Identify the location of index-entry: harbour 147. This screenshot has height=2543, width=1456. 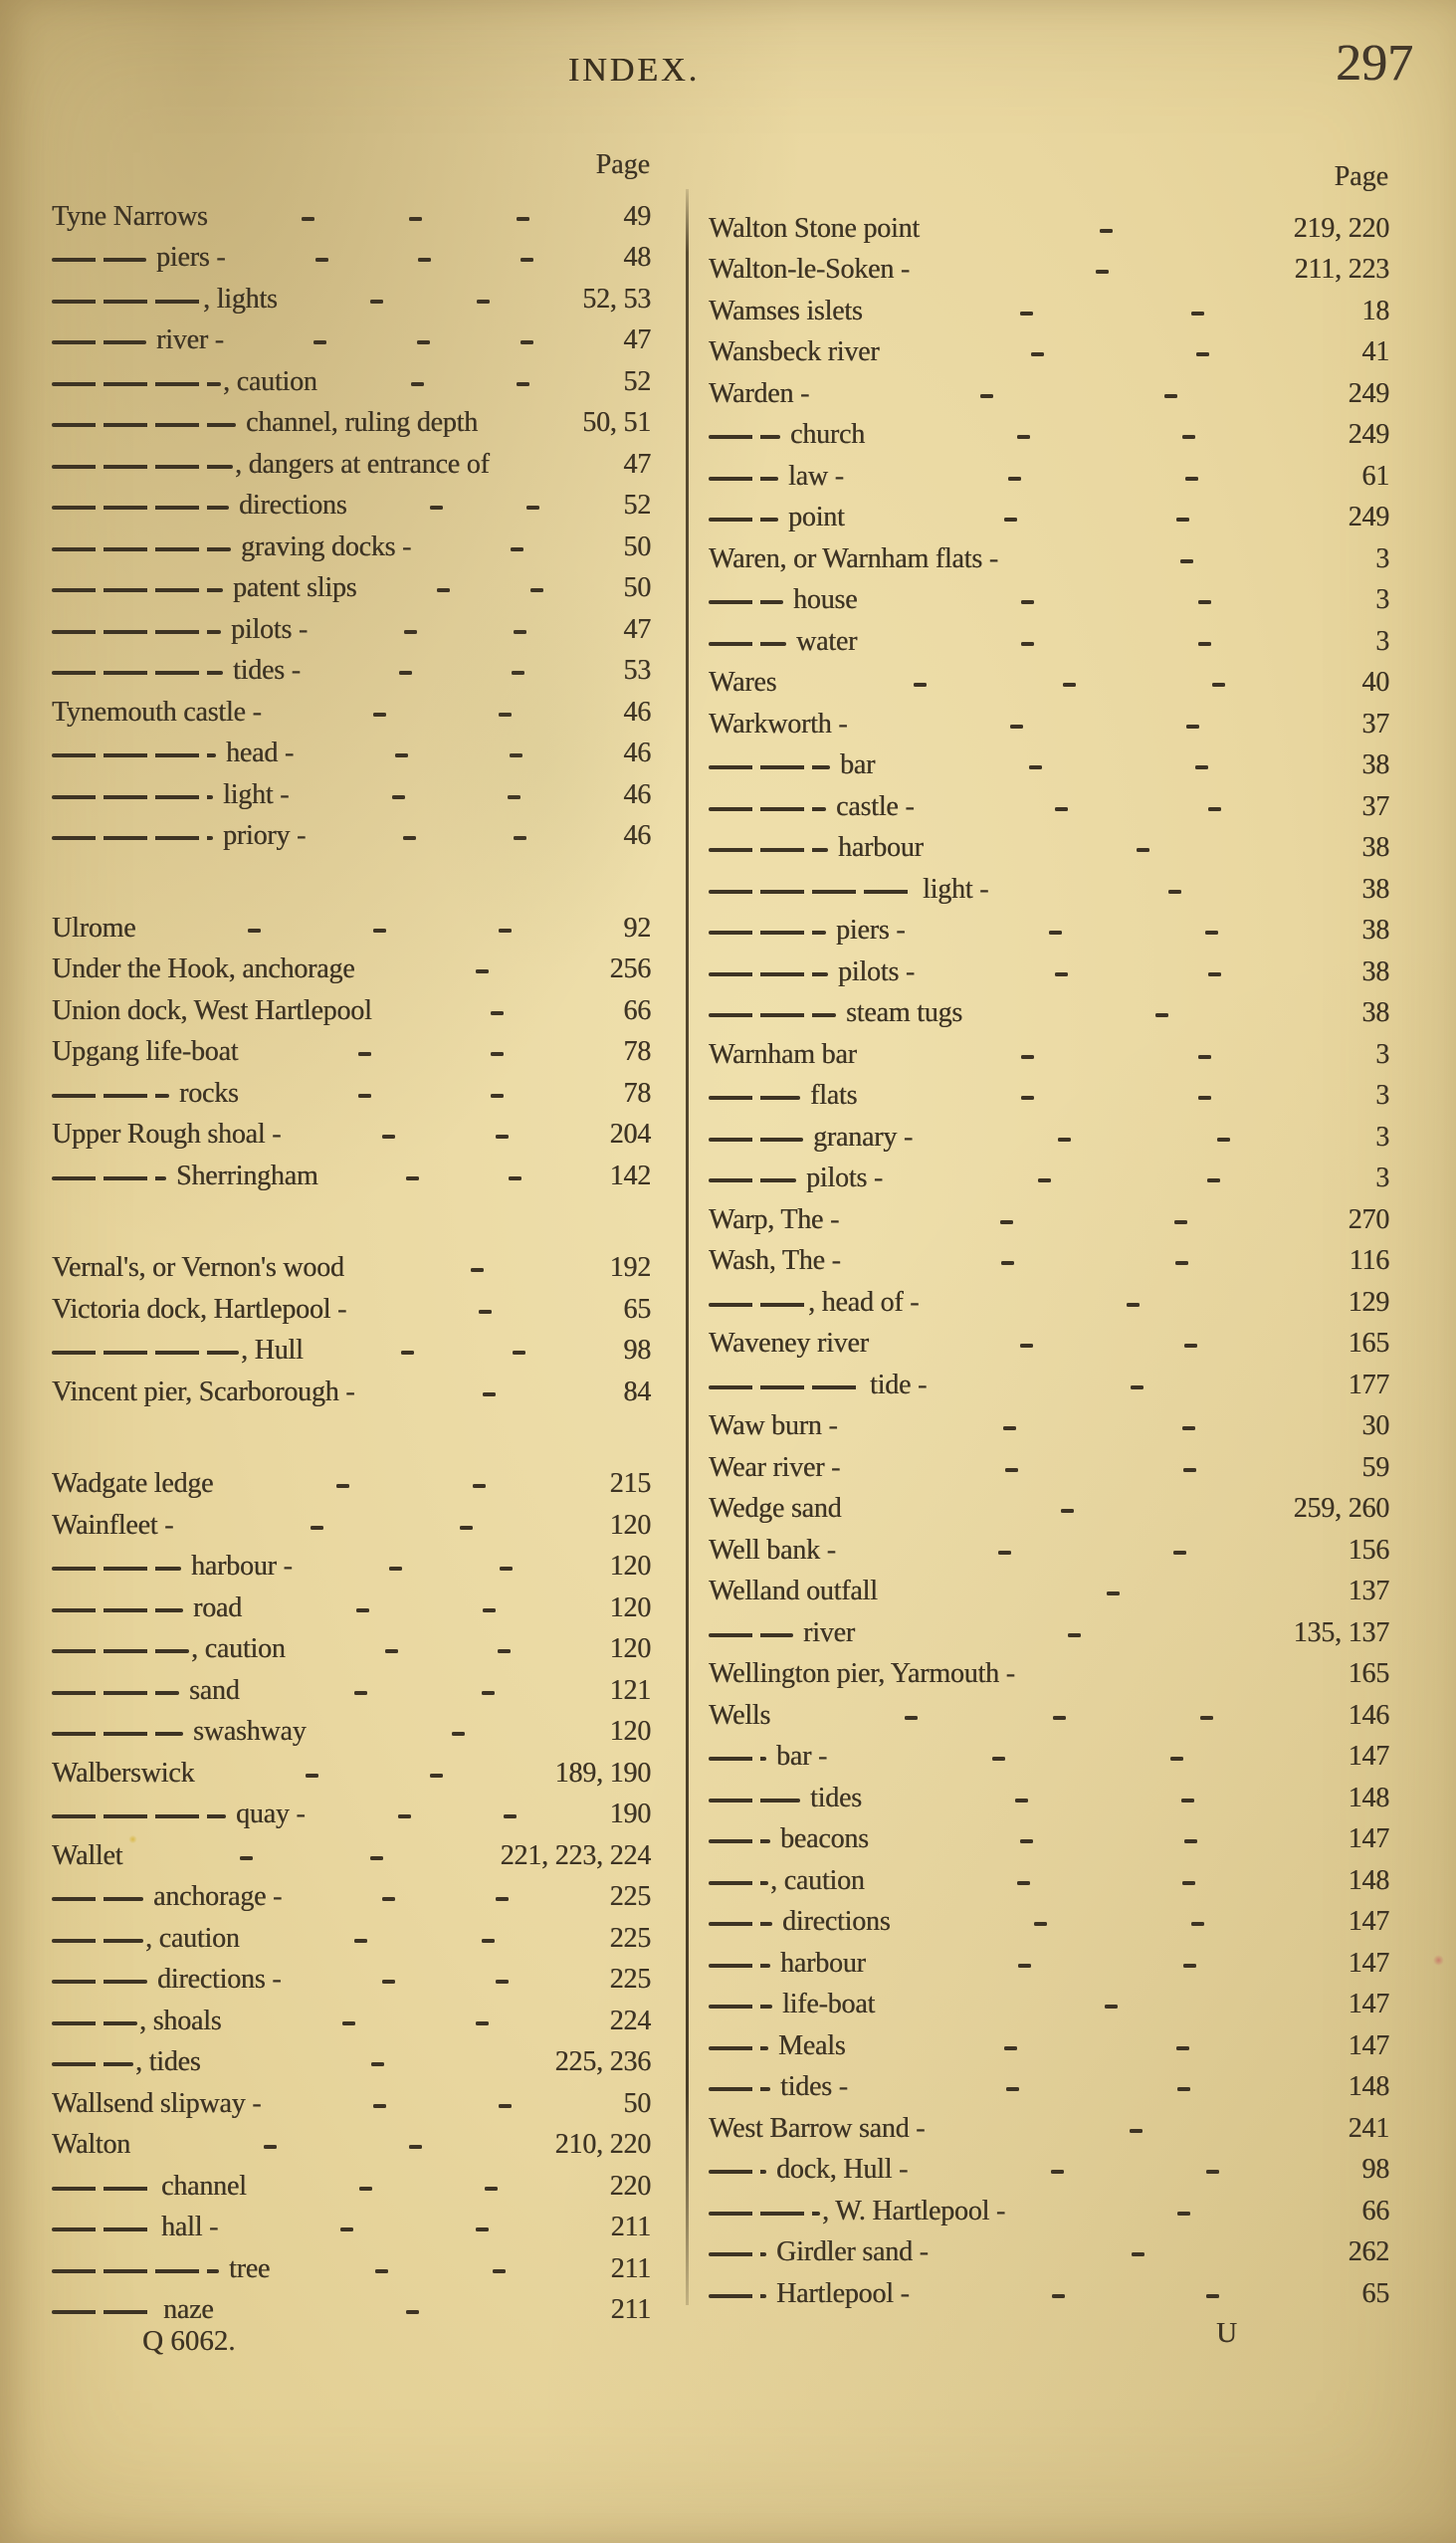
(1049, 1964).